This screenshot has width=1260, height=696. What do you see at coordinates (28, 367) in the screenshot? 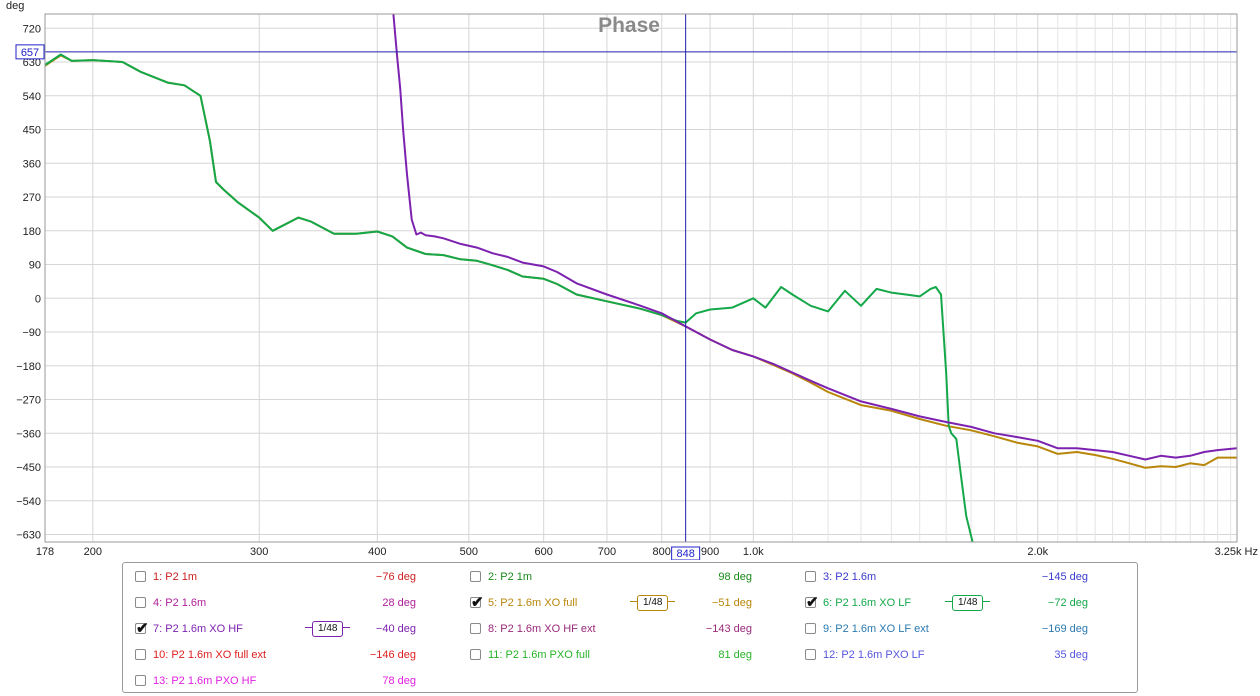
I see `y-tick-label: −180` at bounding box center [28, 367].